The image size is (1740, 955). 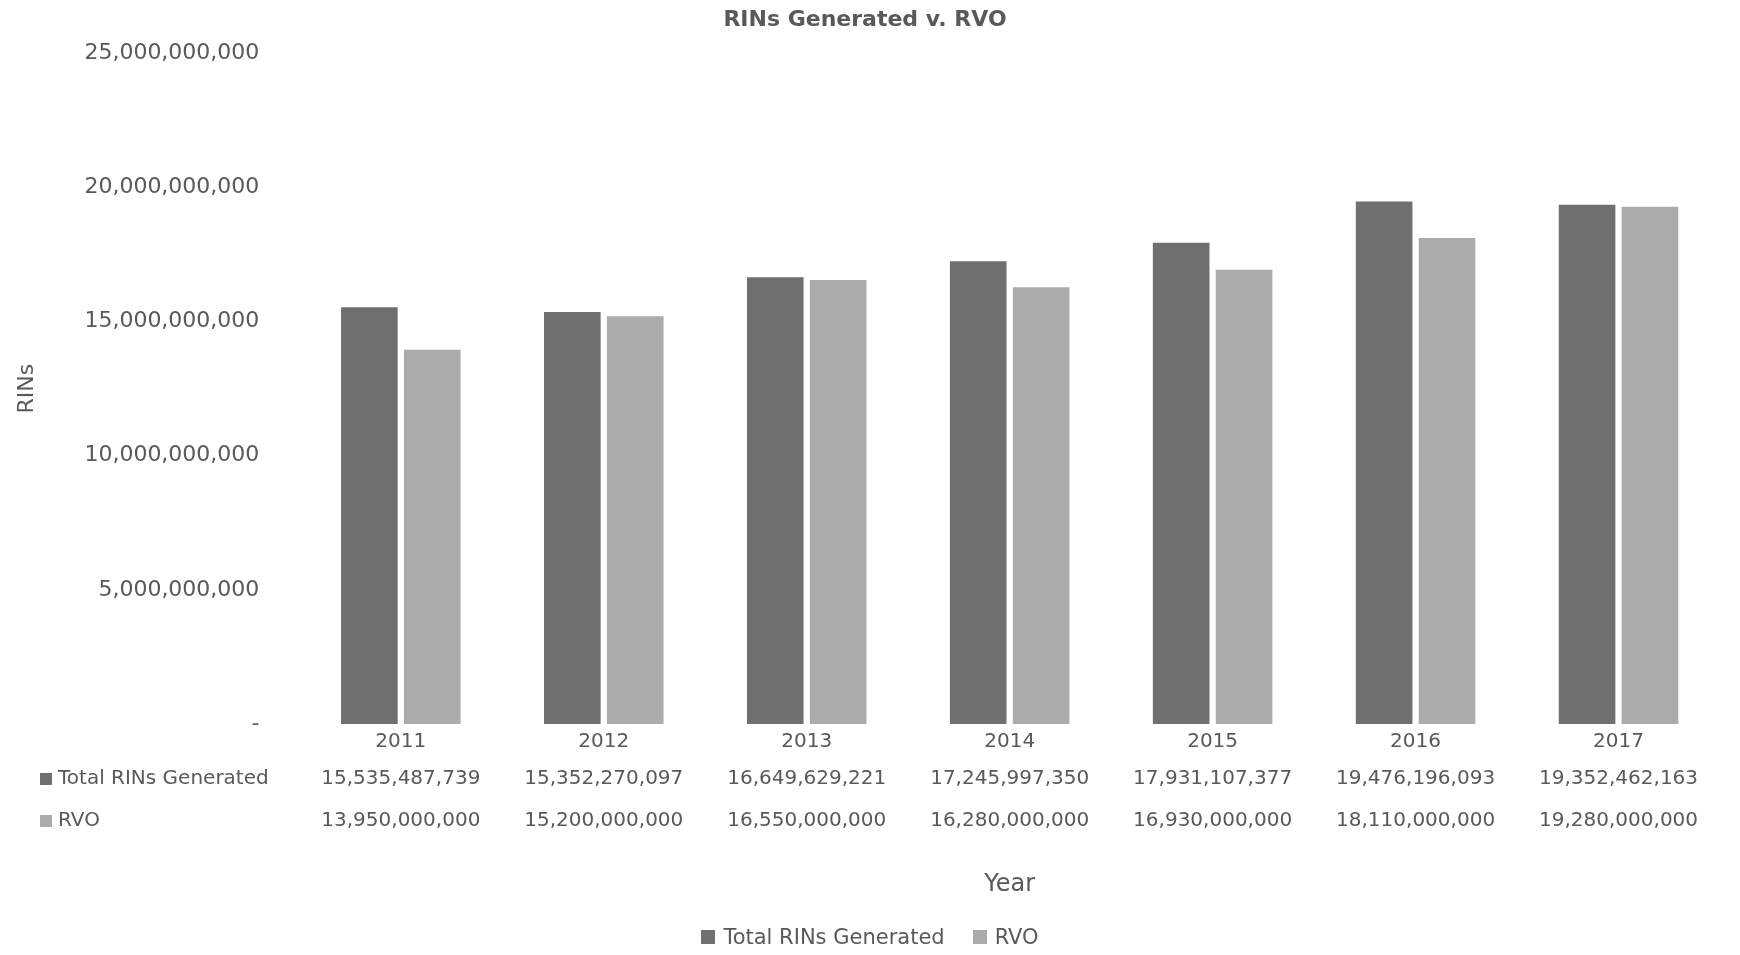 What do you see at coordinates (401, 740) in the screenshot?
I see `x-tick-label: 2011` at bounding box center [401, 740].